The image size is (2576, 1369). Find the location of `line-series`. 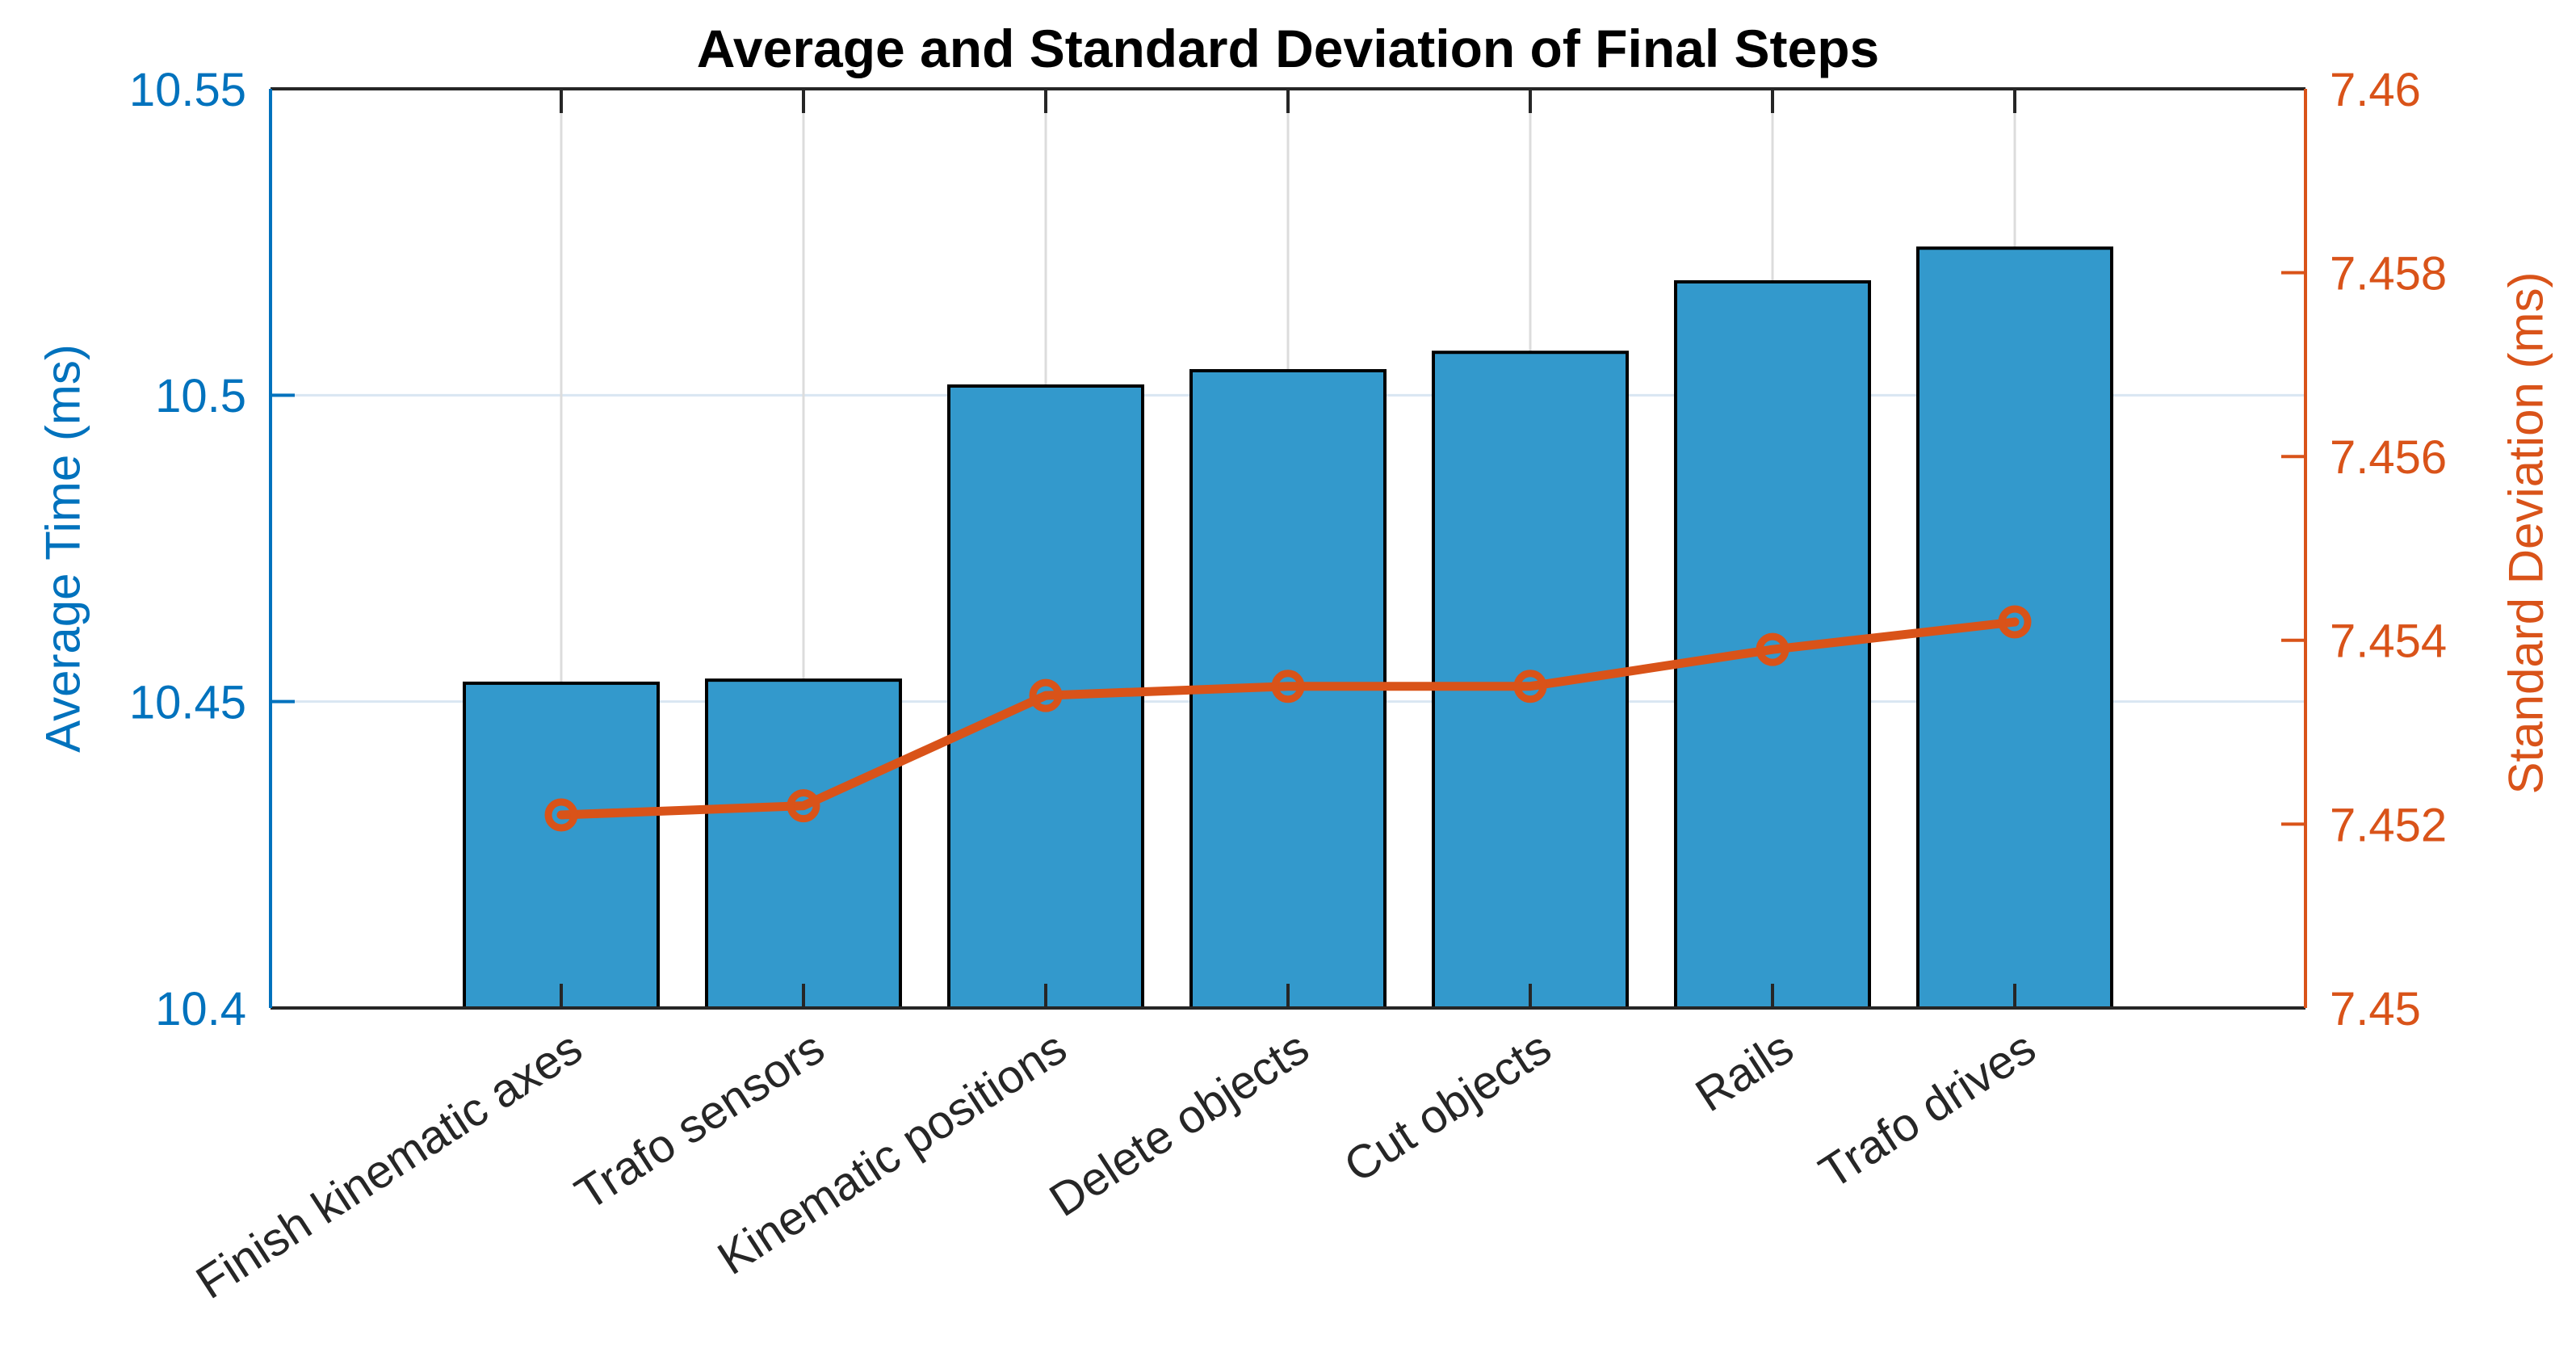

line-series is located at coordinates (1288, 718).